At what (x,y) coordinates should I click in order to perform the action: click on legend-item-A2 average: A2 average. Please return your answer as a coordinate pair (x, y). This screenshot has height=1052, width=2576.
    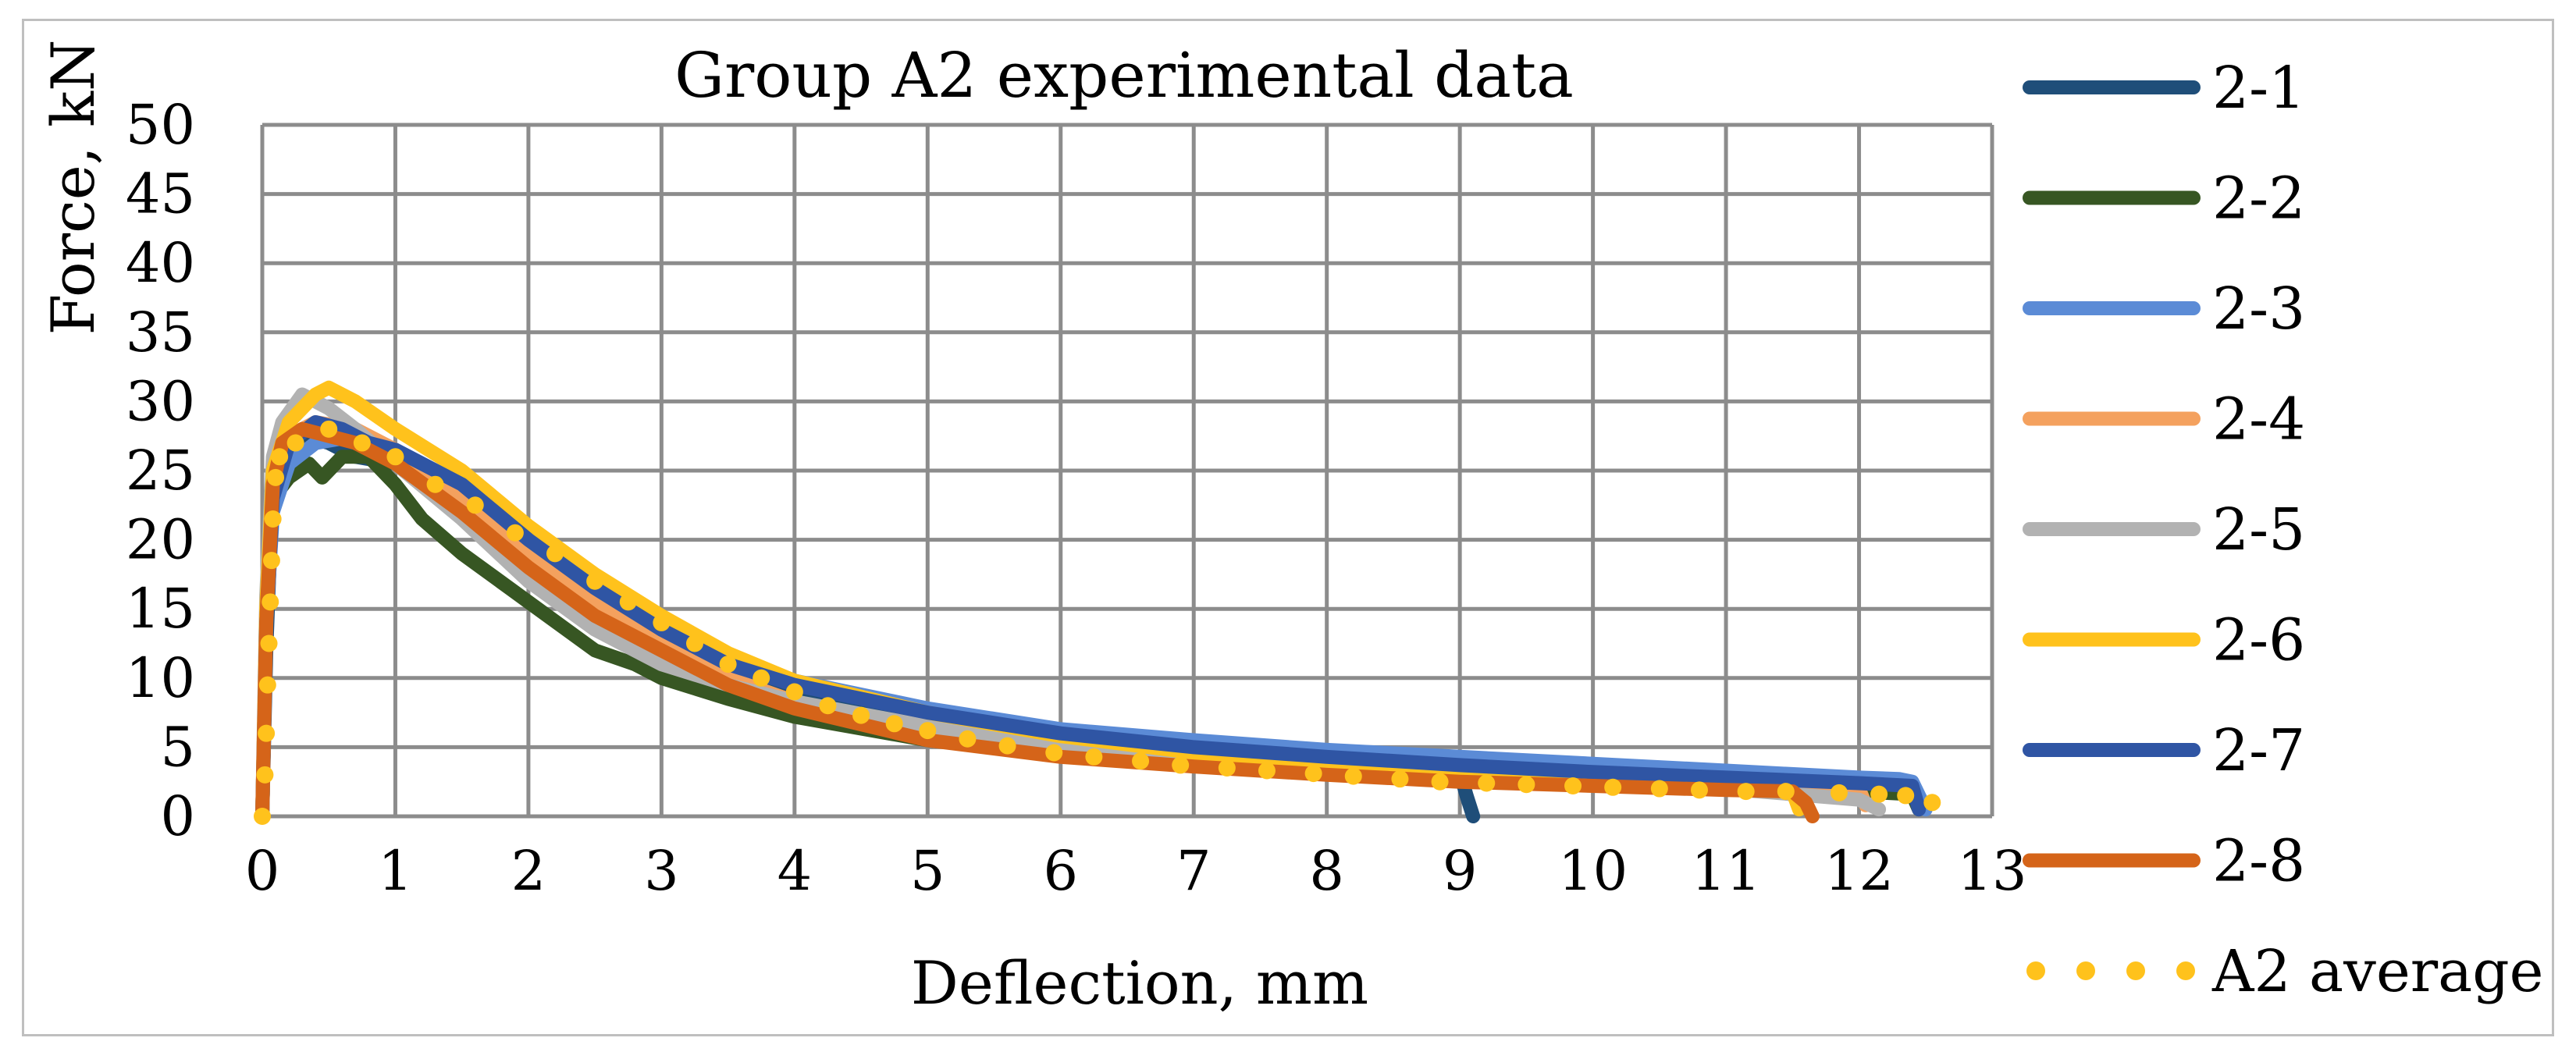
    Looking at the image, I should click on (2284, 971).